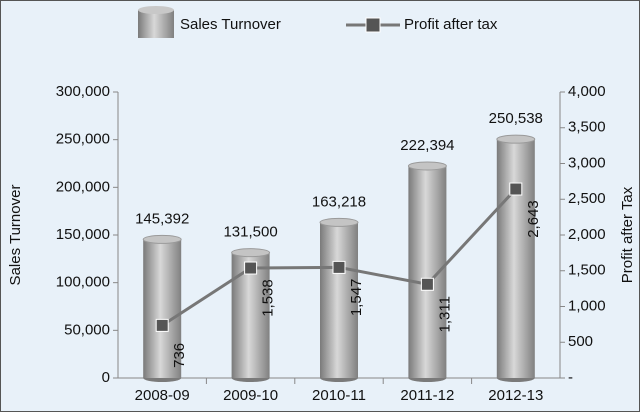 The width and height of the screenshot is (640, 412). I want to click on x-tick-label: 2012-13, so click(515, 395).